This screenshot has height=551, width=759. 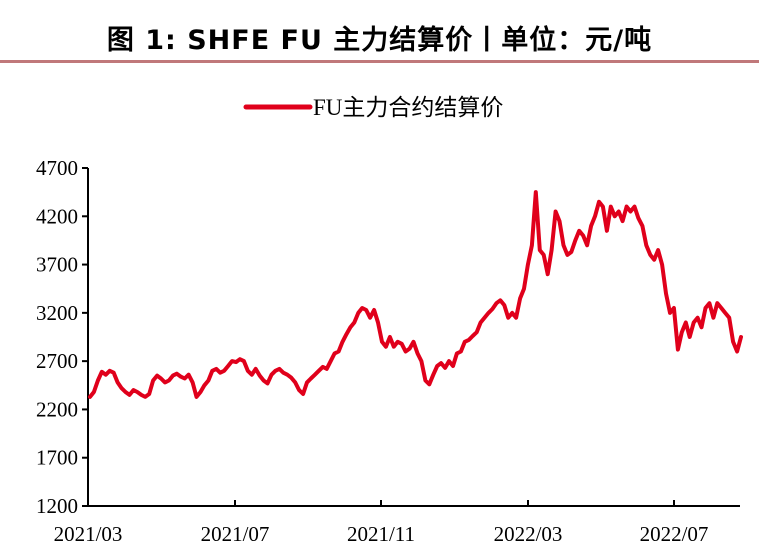 I want to click on x-tick-label: 2021/03, so click(x=88, y=534).